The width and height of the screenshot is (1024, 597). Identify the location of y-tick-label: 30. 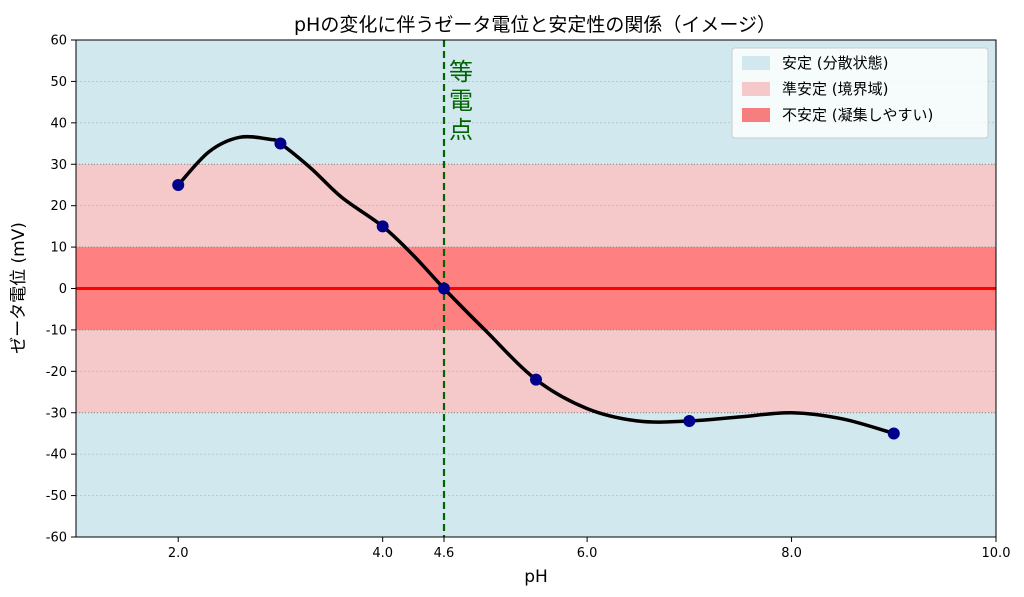
(58, 165).